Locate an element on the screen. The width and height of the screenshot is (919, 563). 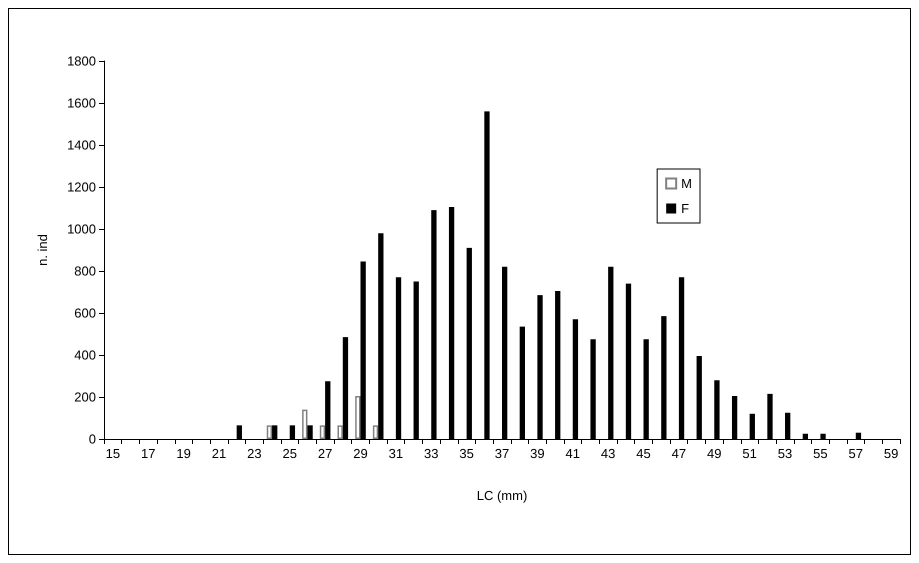
y-tick-label: 1400 is located at coordinates (81, 145).